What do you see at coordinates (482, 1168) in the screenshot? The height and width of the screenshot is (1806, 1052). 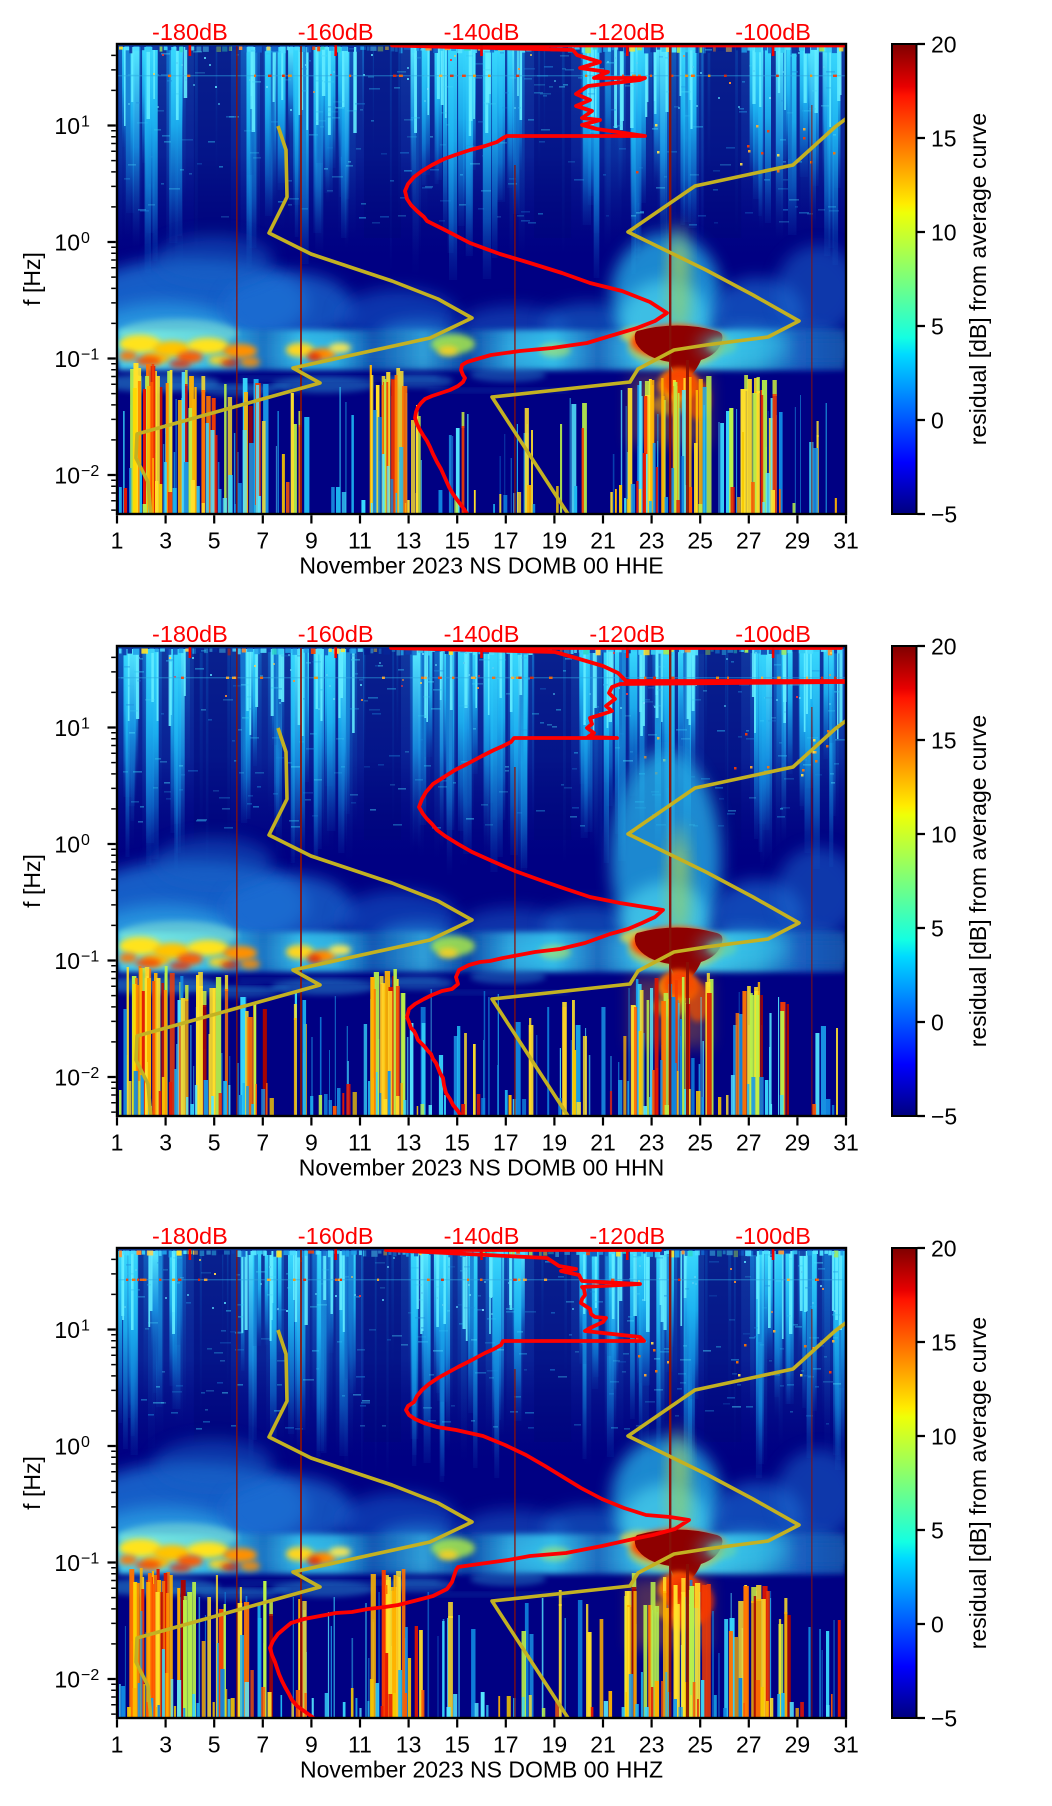 I see `svg-text: November 2023 NS DOMB 00 HHN` at bounding box center [482, 1168].